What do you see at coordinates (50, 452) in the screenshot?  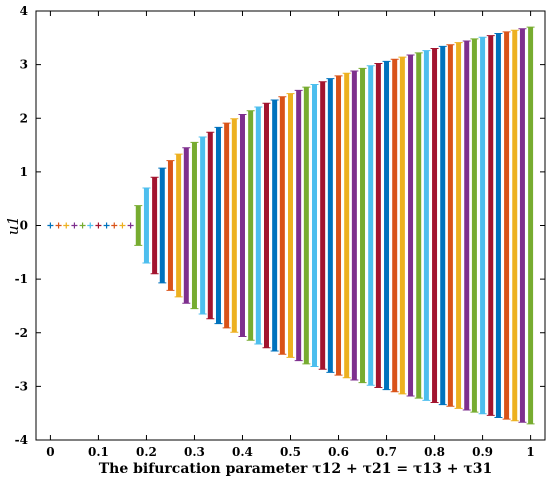 I see `x-tick-label: 0` at bounding box center [50, 452].